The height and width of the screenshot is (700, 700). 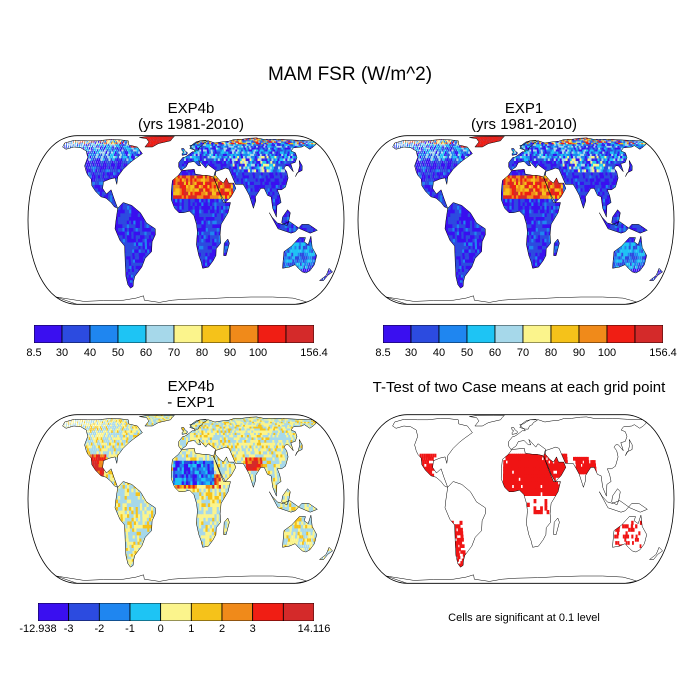 I want to click on map-exp4b, so click(x=186, y=220).